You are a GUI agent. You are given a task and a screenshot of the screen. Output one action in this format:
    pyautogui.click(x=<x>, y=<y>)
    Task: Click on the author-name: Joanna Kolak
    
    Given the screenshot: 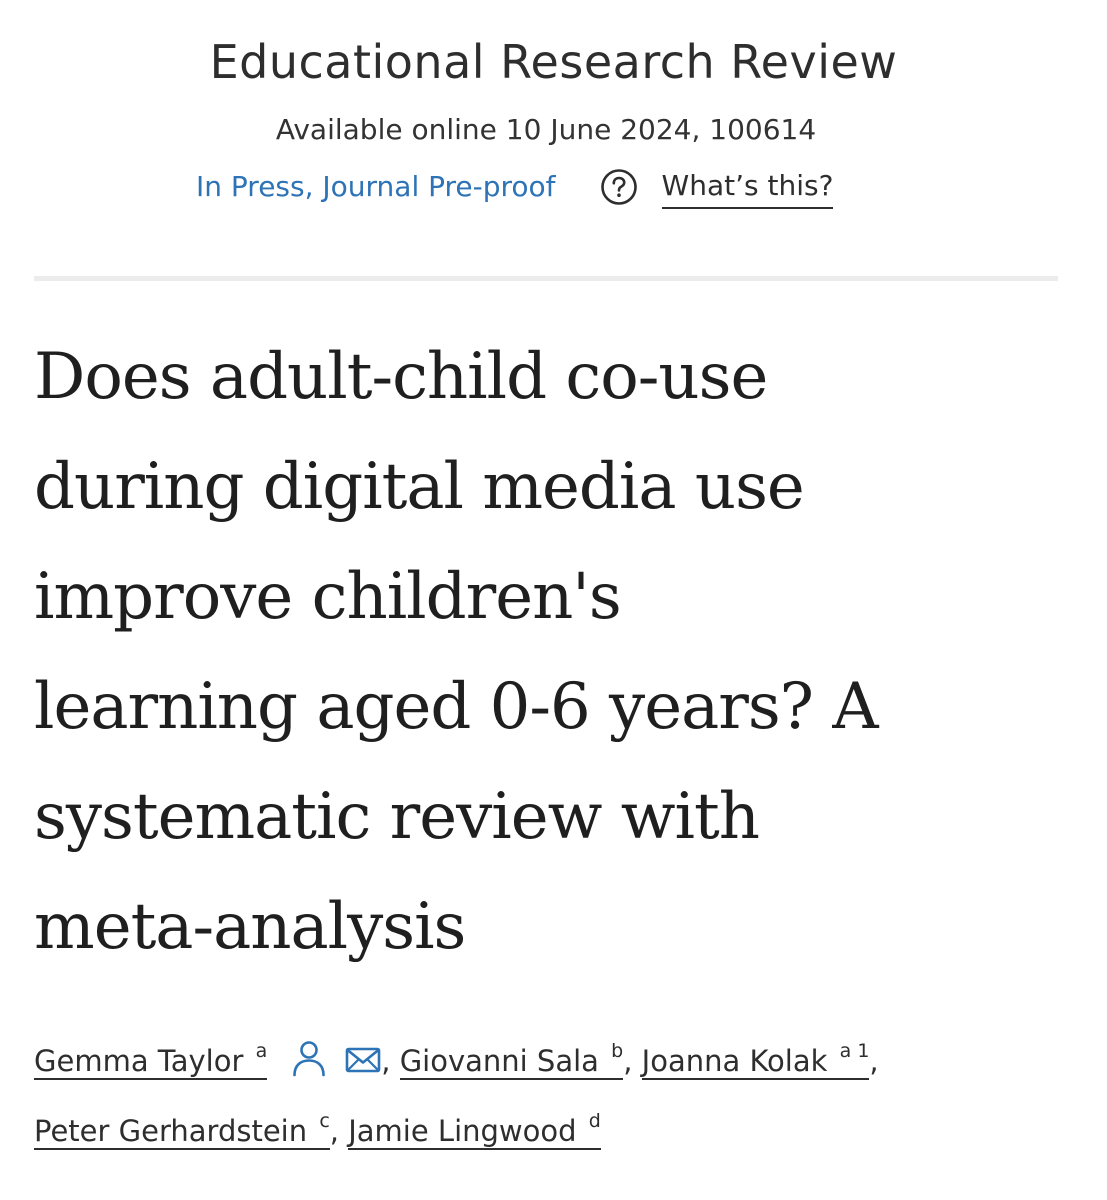 What is the action you would take?
    pyautogui.click(x=734, y=1061)
    